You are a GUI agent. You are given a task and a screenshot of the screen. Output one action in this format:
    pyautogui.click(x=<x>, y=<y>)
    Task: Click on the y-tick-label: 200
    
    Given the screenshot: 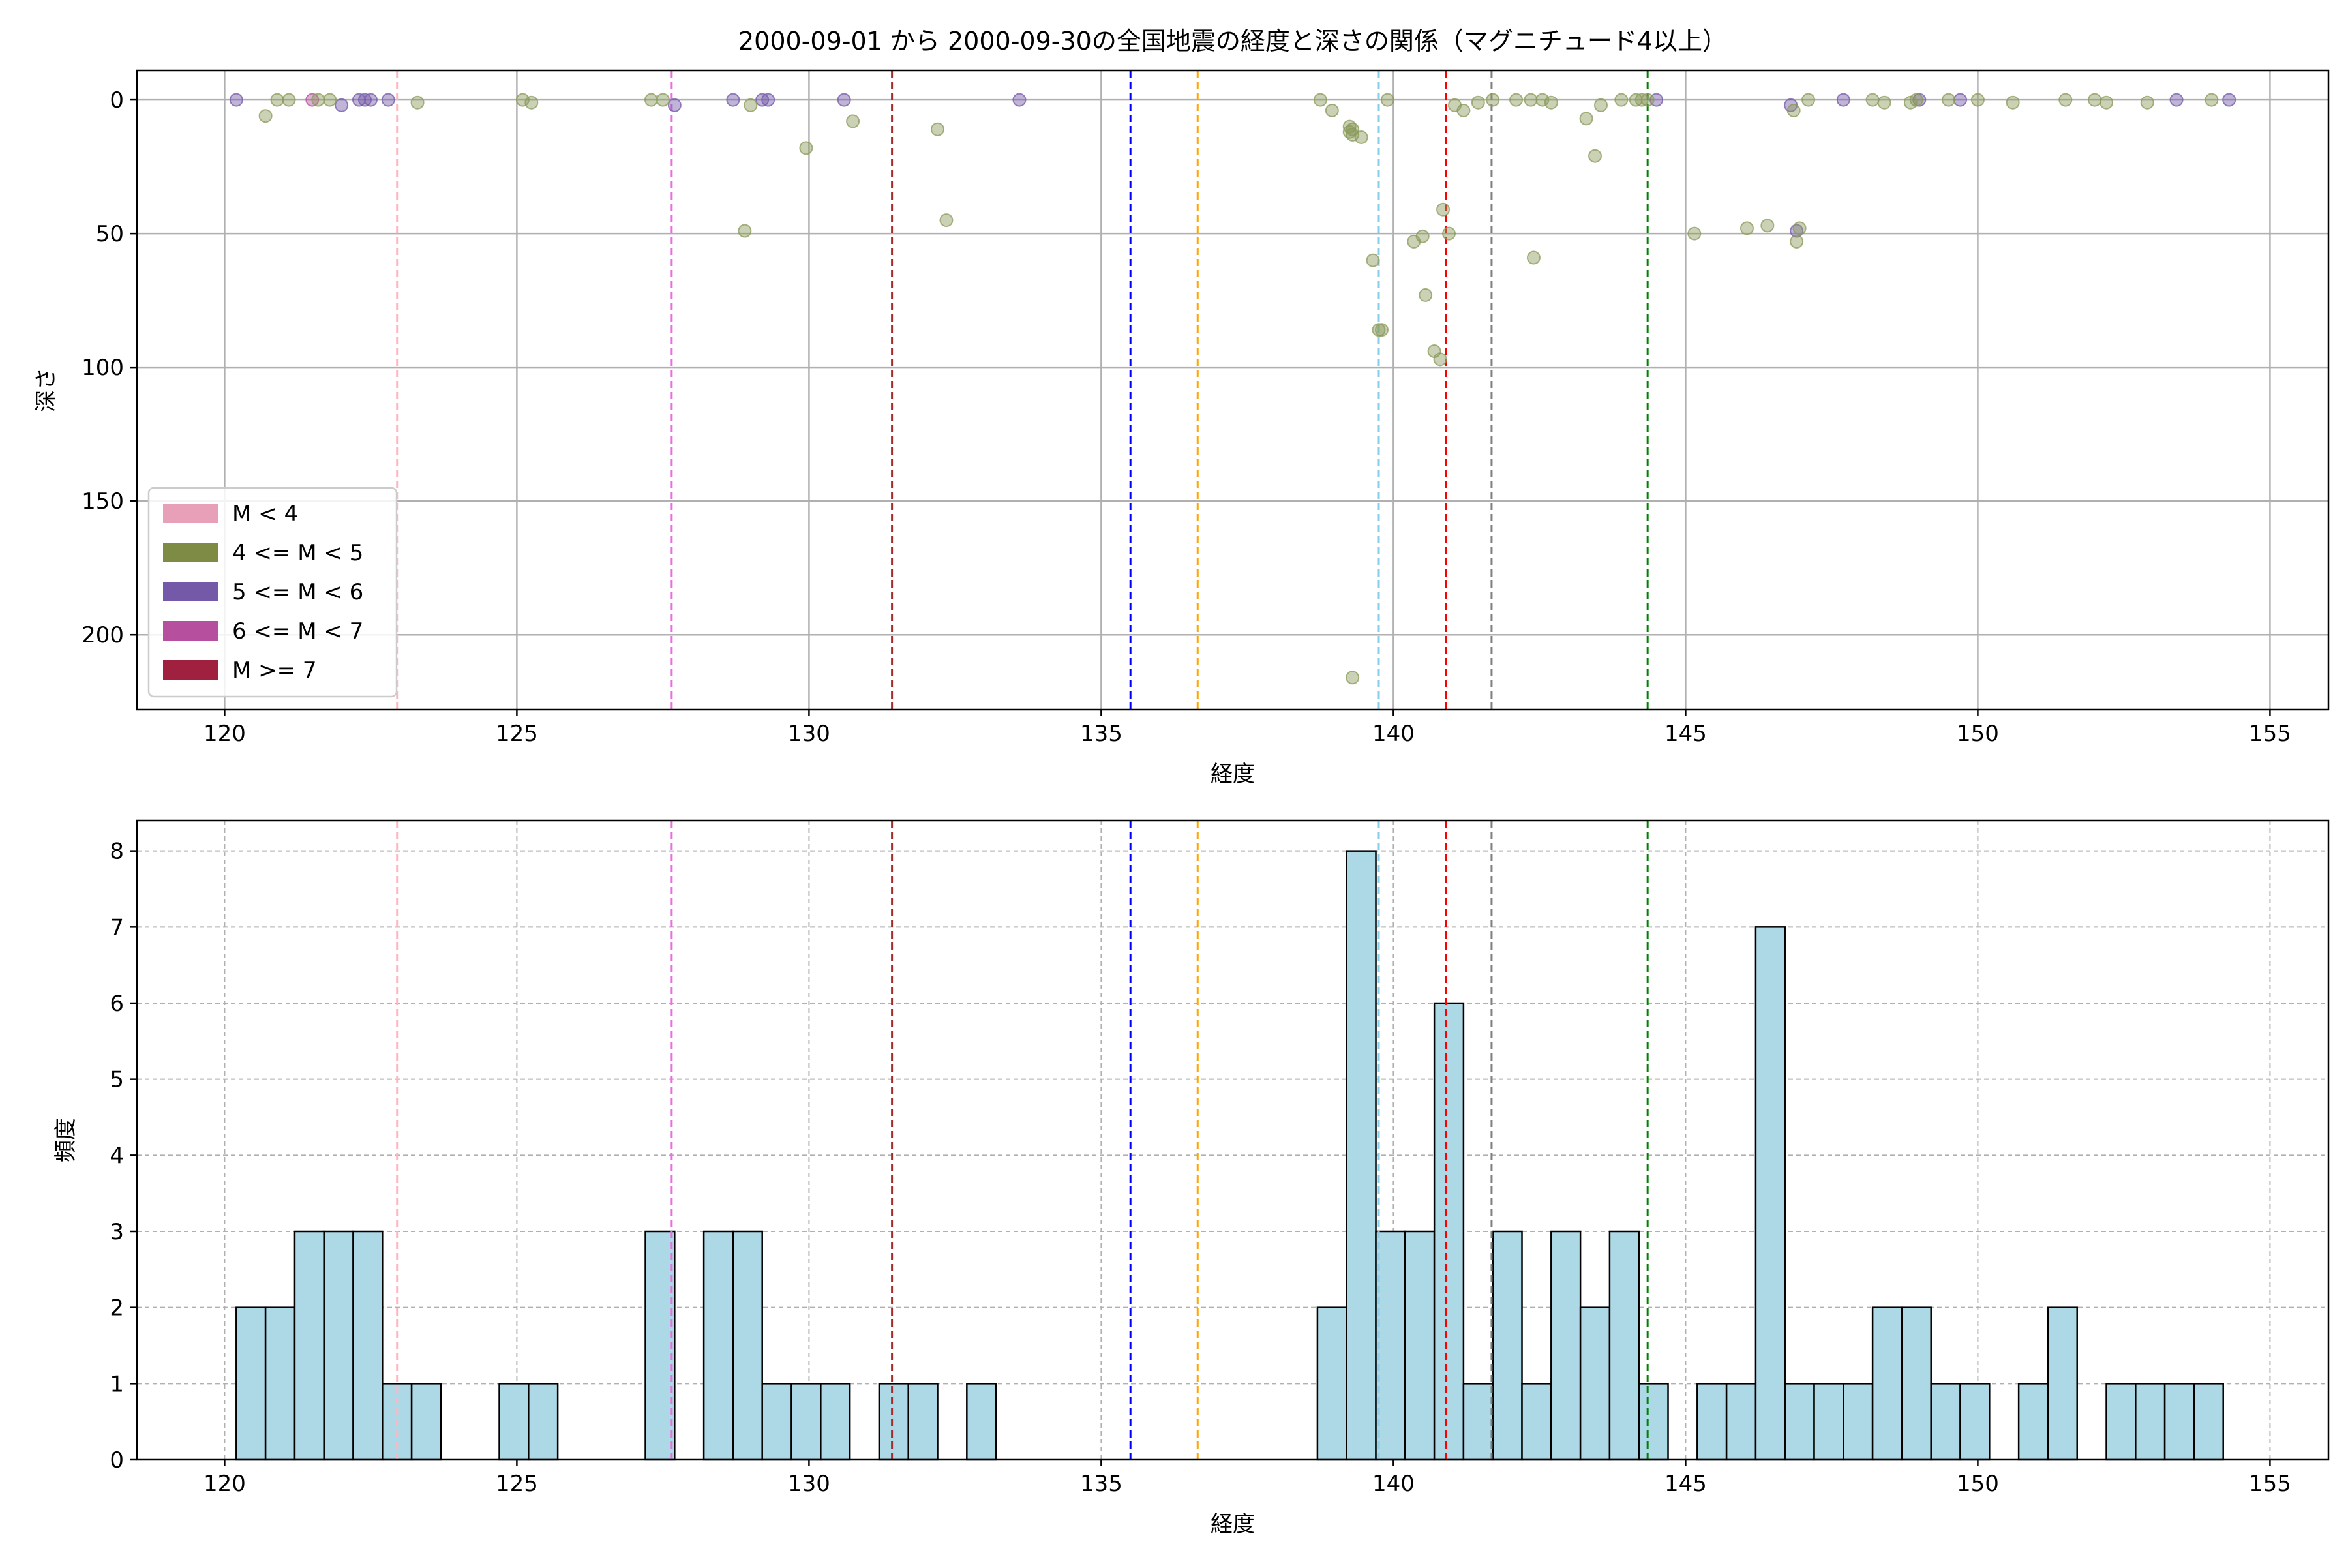 What is the action you would take?
    pyautogui.click(x=103, y=635)
    